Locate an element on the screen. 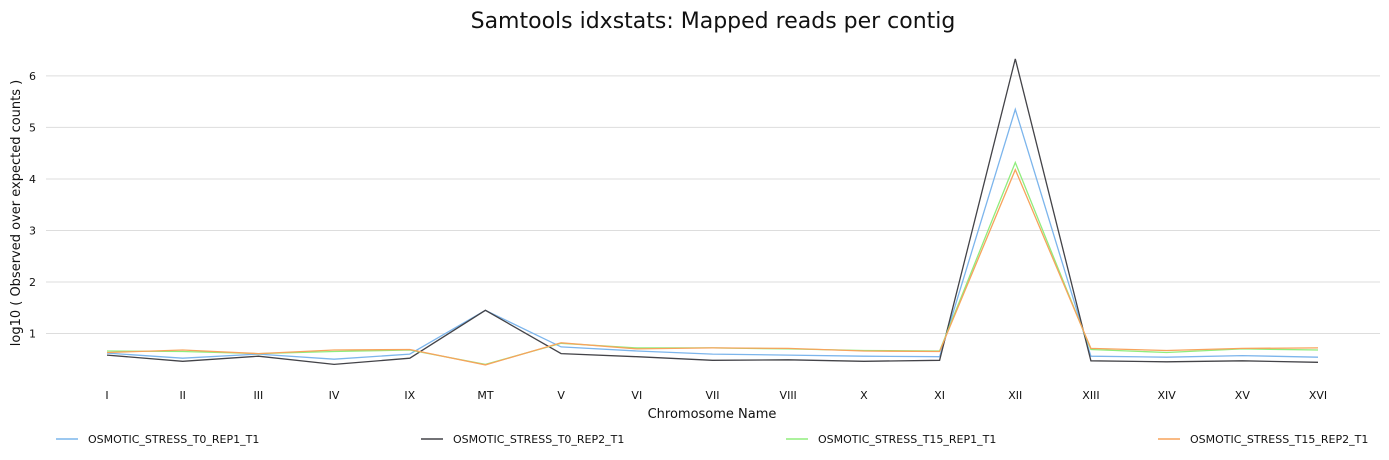 This screenshot has width=1389, height=460. x-tick-label: XII is located at coordinates (1015, 395).